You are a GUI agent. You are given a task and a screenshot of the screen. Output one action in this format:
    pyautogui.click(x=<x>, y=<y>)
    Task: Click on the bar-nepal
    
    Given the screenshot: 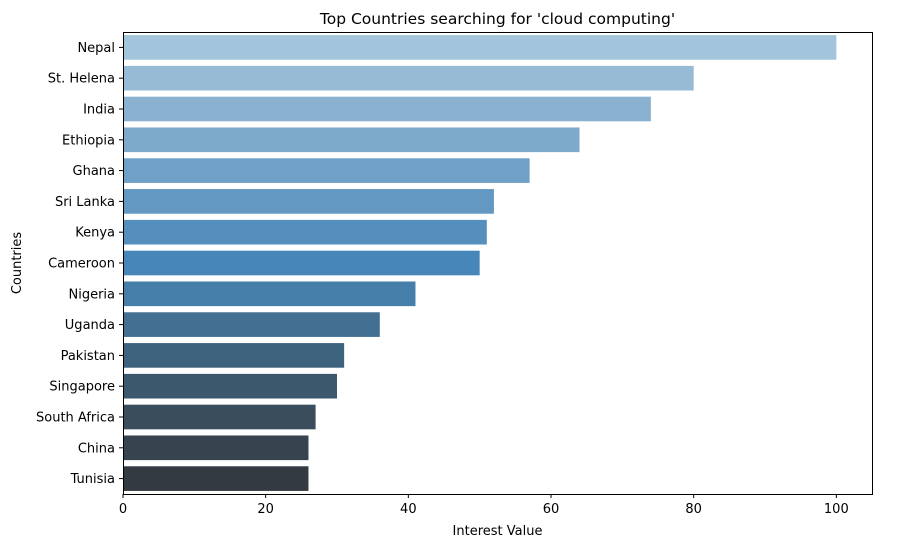 What is the action you would take?
    pyautogui.click(x=480, y=47)
    